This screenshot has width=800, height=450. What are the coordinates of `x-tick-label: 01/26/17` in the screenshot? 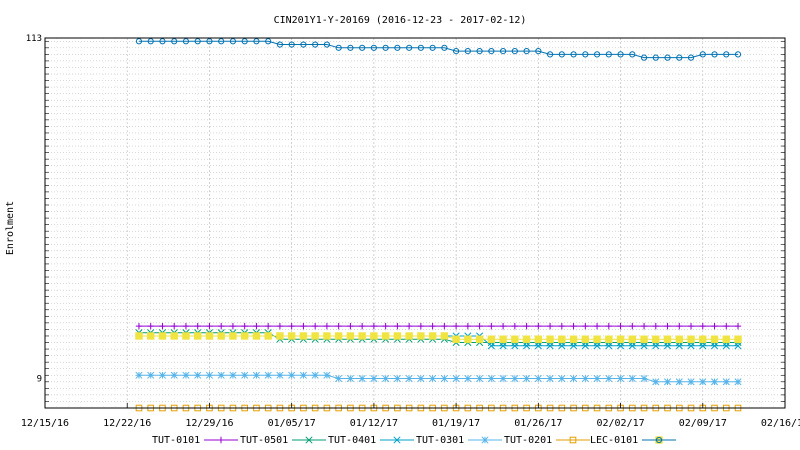 It's located at (538, 423).